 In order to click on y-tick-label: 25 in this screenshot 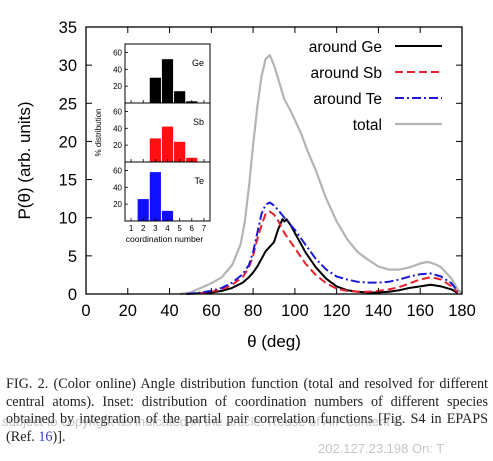, I will do `click(68, 104)`.